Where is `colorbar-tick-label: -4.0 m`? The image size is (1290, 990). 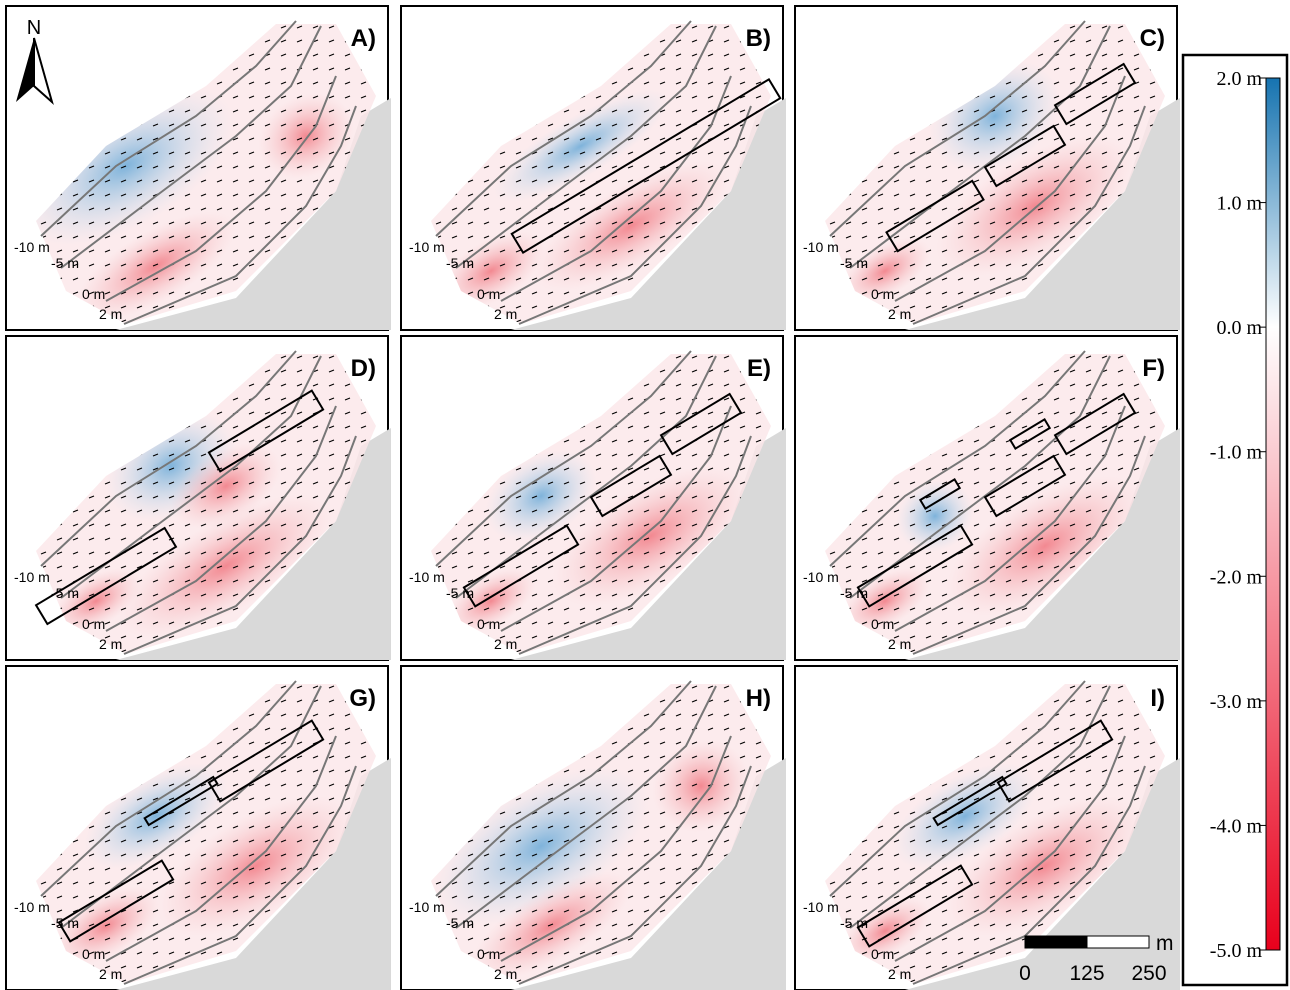
colorbar-tick-label: -4.0 m is located at coordinates (1236, 826).